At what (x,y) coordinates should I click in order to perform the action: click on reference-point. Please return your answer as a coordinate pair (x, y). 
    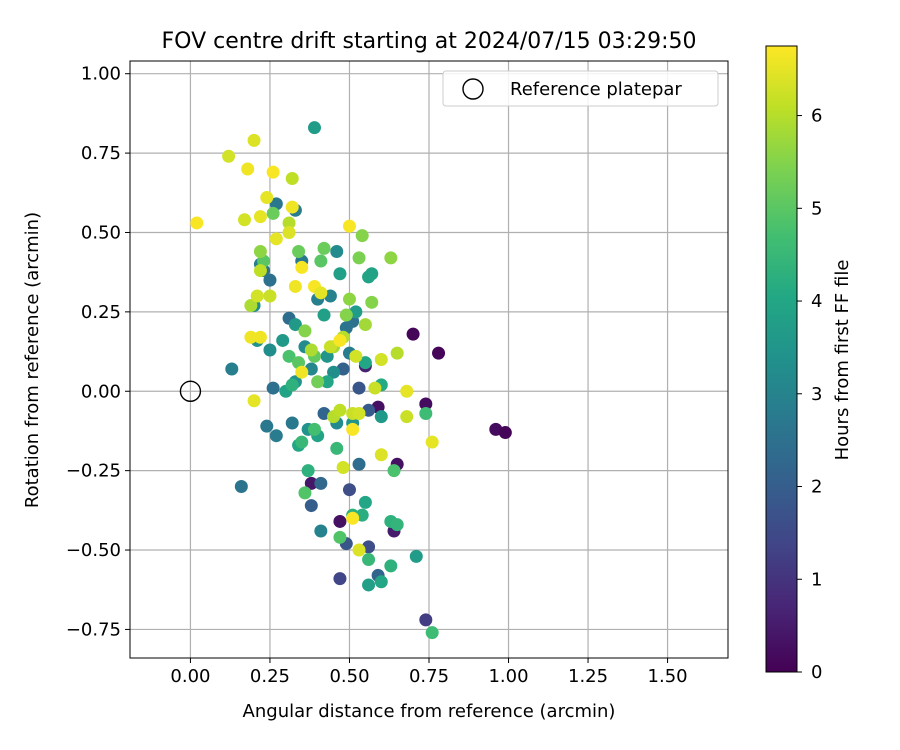
    Looking at the image, I should click on (190, 391).